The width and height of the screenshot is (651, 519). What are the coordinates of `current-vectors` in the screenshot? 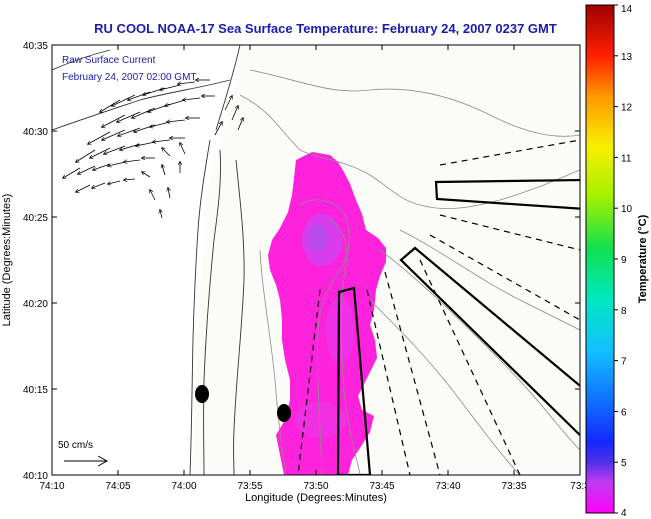 It's located at (153, 149).